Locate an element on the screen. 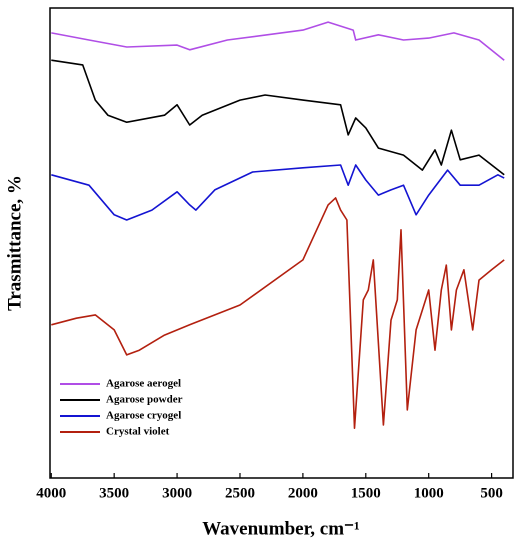  x-tick-label: 500 is located at coordinates (491, 493).